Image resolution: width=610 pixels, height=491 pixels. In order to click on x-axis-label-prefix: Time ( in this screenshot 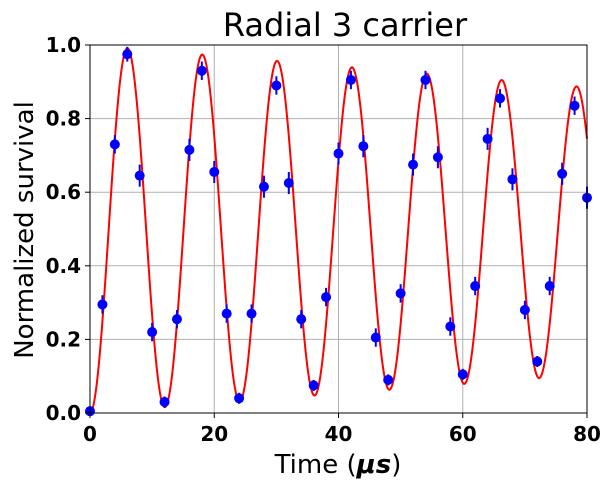, I will do `click(315, 465)`.